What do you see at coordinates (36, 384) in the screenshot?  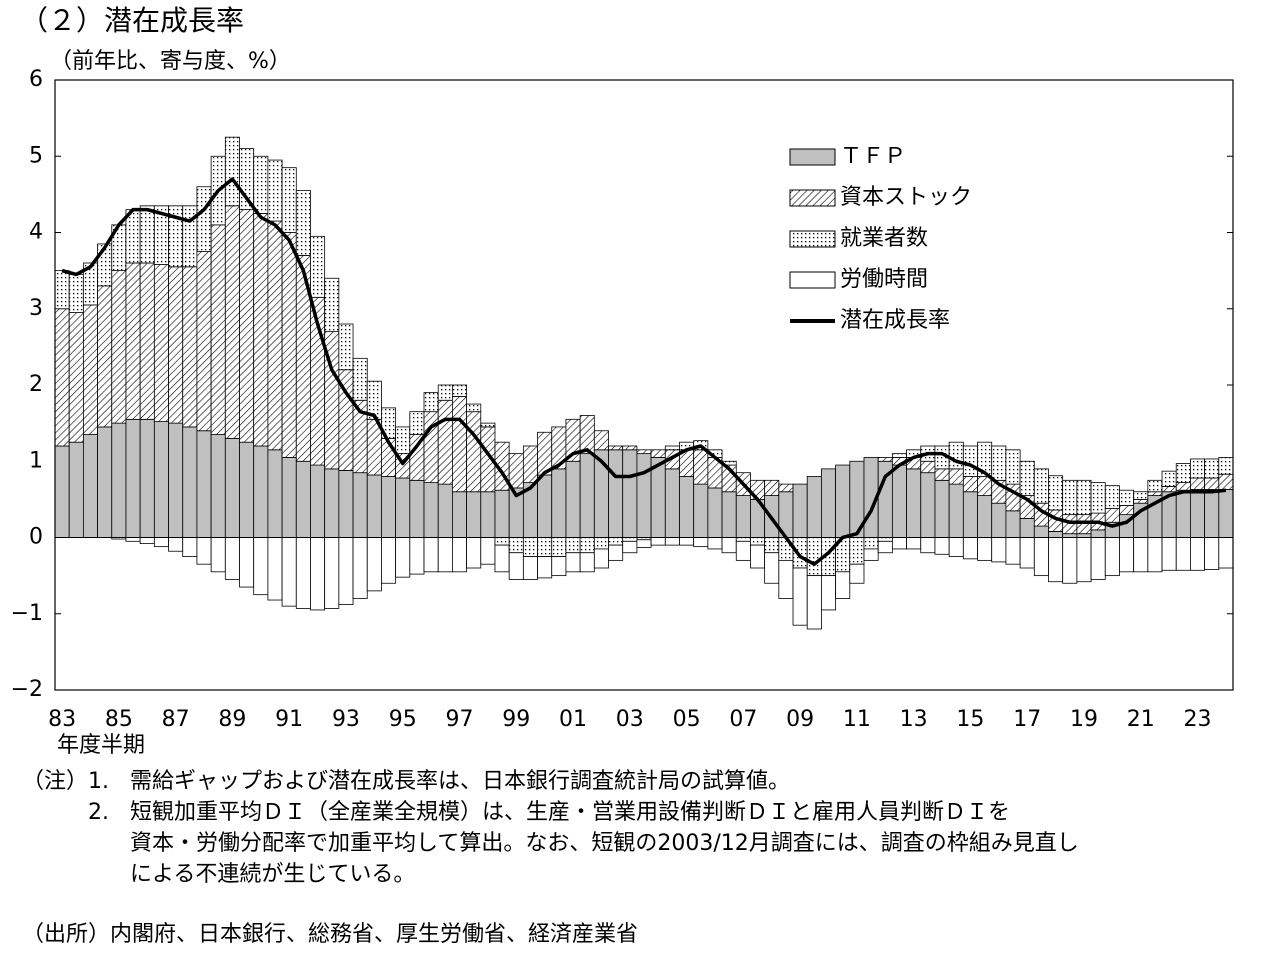 I see `y-tick-label: 2` at bounding box center [36, 384].